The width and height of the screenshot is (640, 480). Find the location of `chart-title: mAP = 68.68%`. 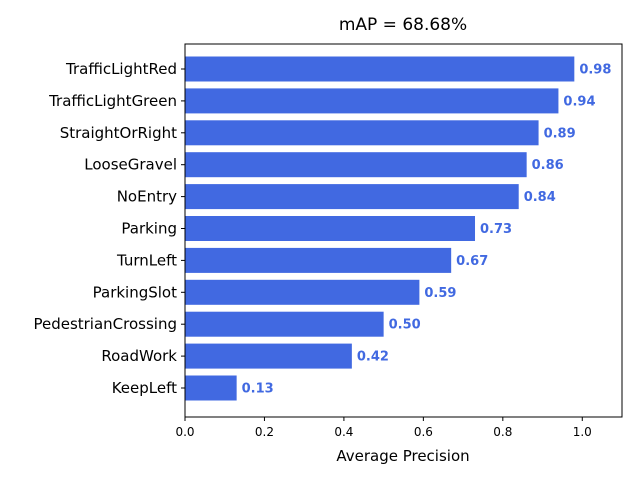

chart-title: mAP = 68.68% is located at coordinates (403, 25).